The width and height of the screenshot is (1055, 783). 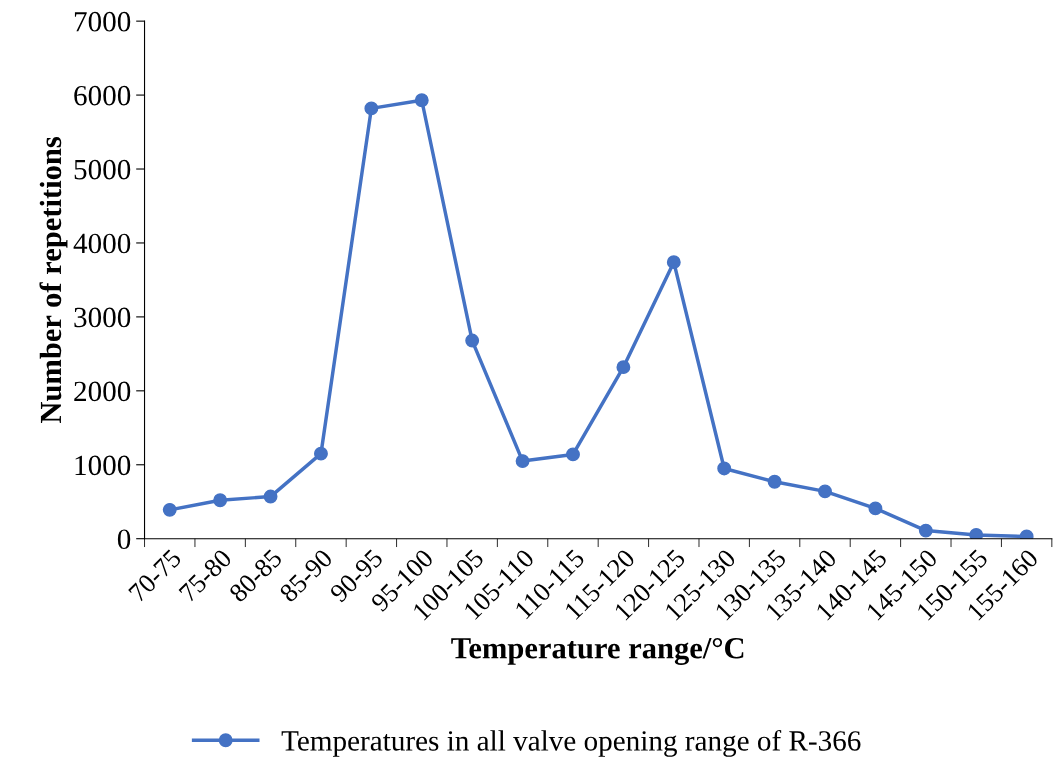 I want to click on y-tick-label: 6000, so click(x=102, y=95).